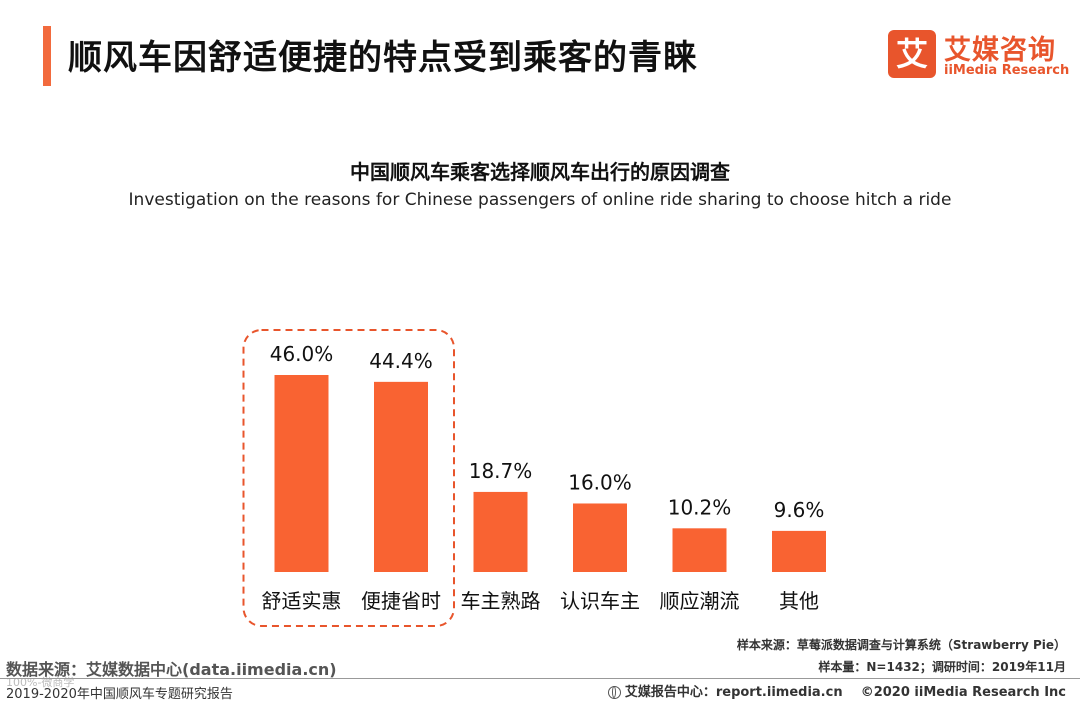 The height and width of the screenshot is (702, 1080). I want to click on data-source: 数据来源：艾媒数据中心(data.iimedia.cn), so click(171, 669).